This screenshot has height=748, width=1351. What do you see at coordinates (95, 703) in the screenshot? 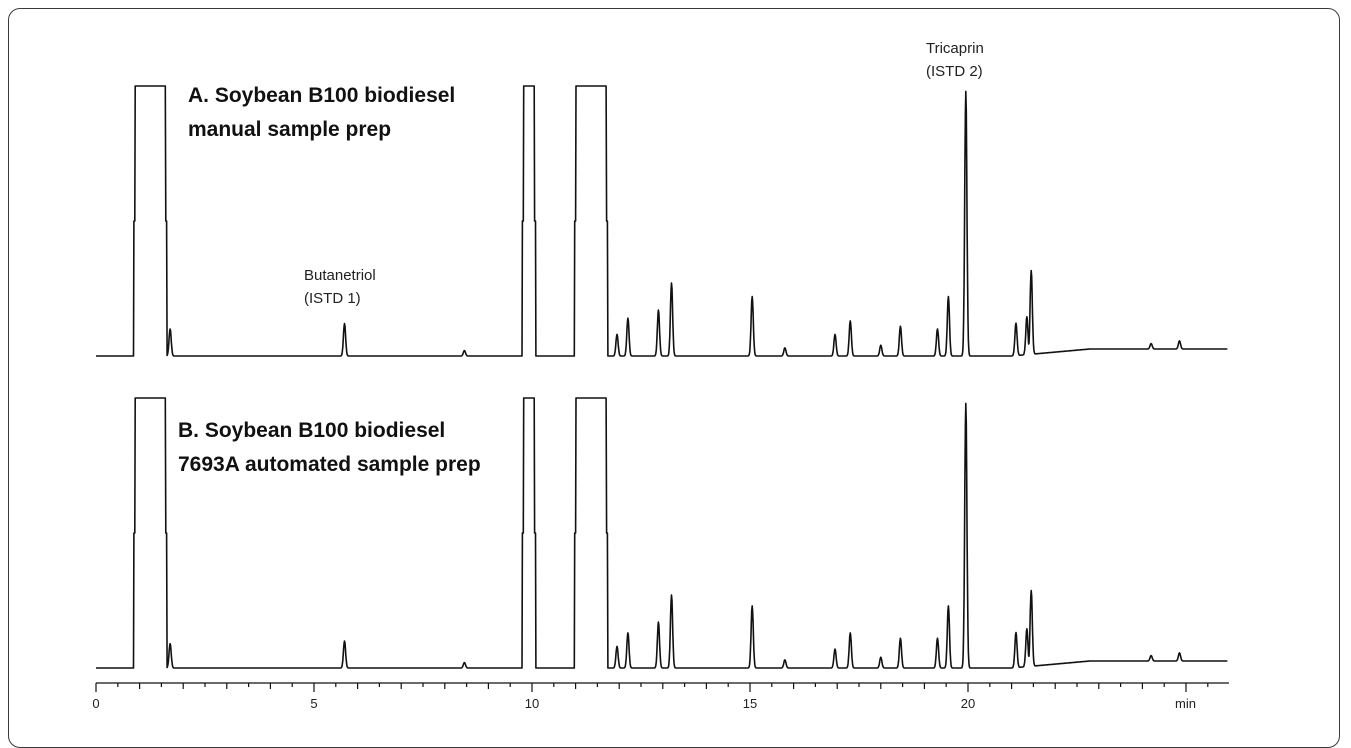
I see `x-tick-label-0: 0` at bounding box center [95, 703].